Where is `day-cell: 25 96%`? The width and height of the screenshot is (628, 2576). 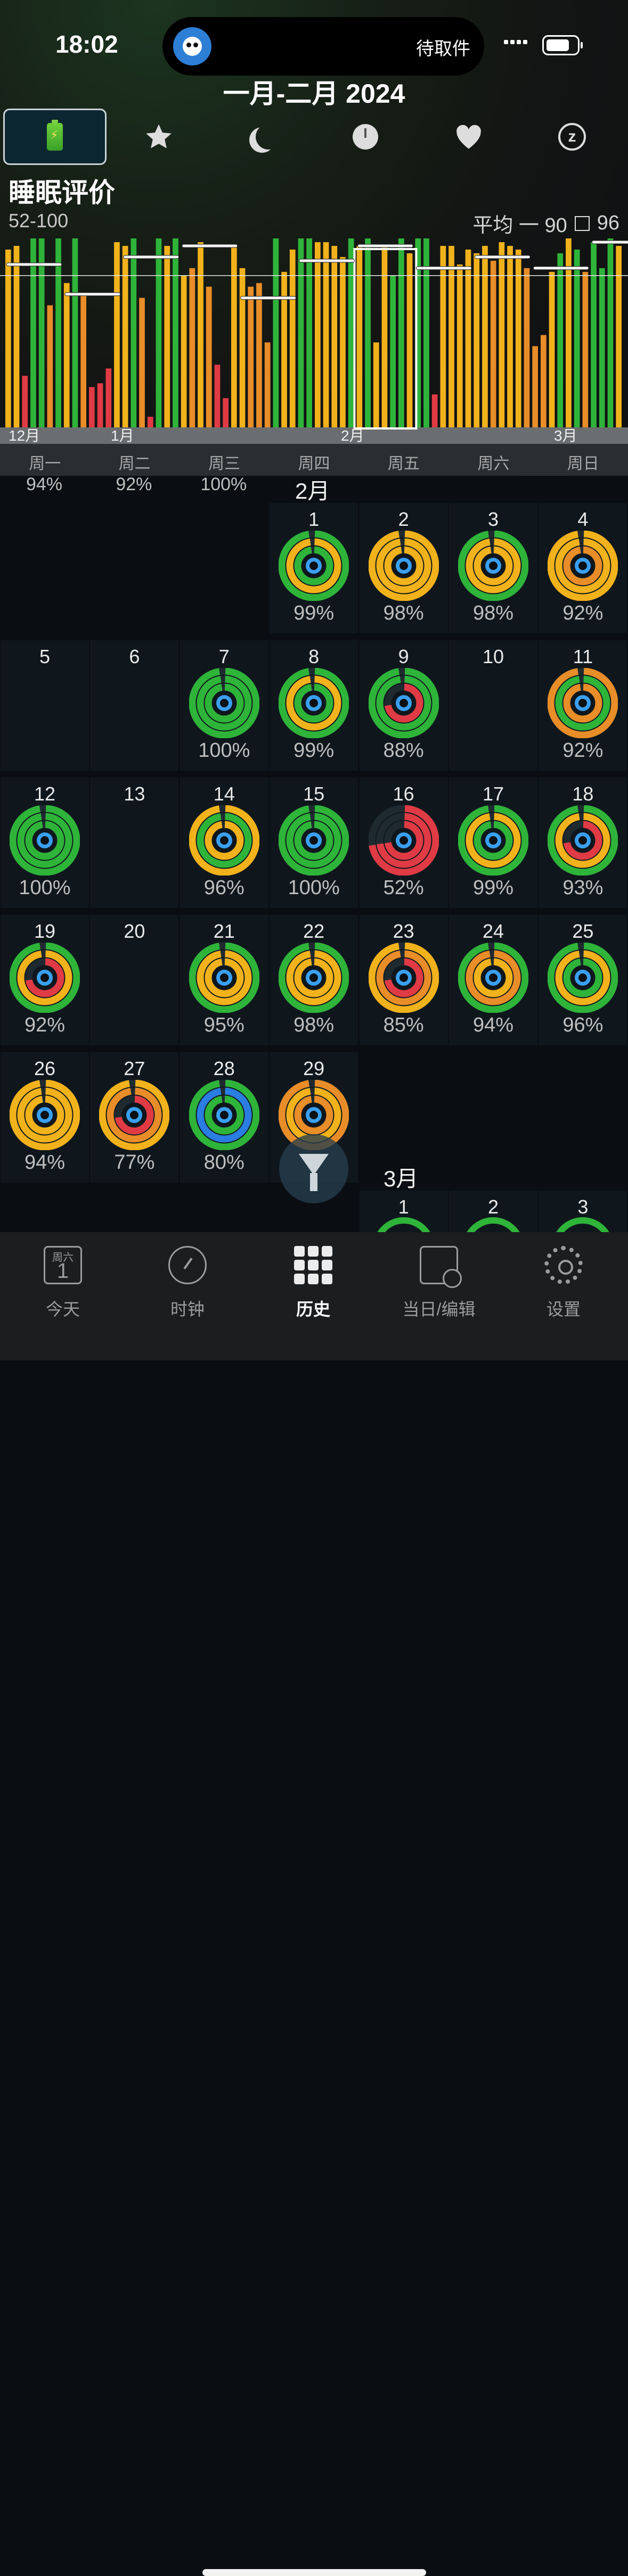 day-cell: 25 96% is located at coordinates (583, 980).